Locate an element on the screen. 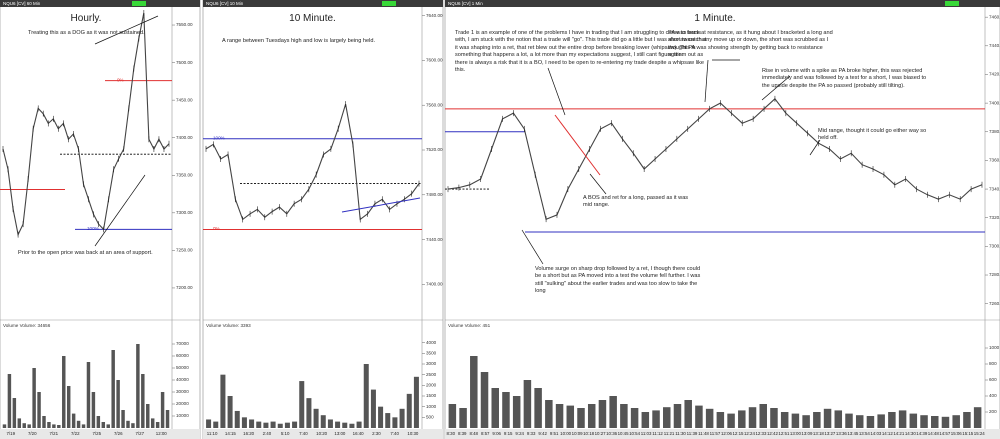  volume-tick-label: 3500 is located at coordinates (431, 353).